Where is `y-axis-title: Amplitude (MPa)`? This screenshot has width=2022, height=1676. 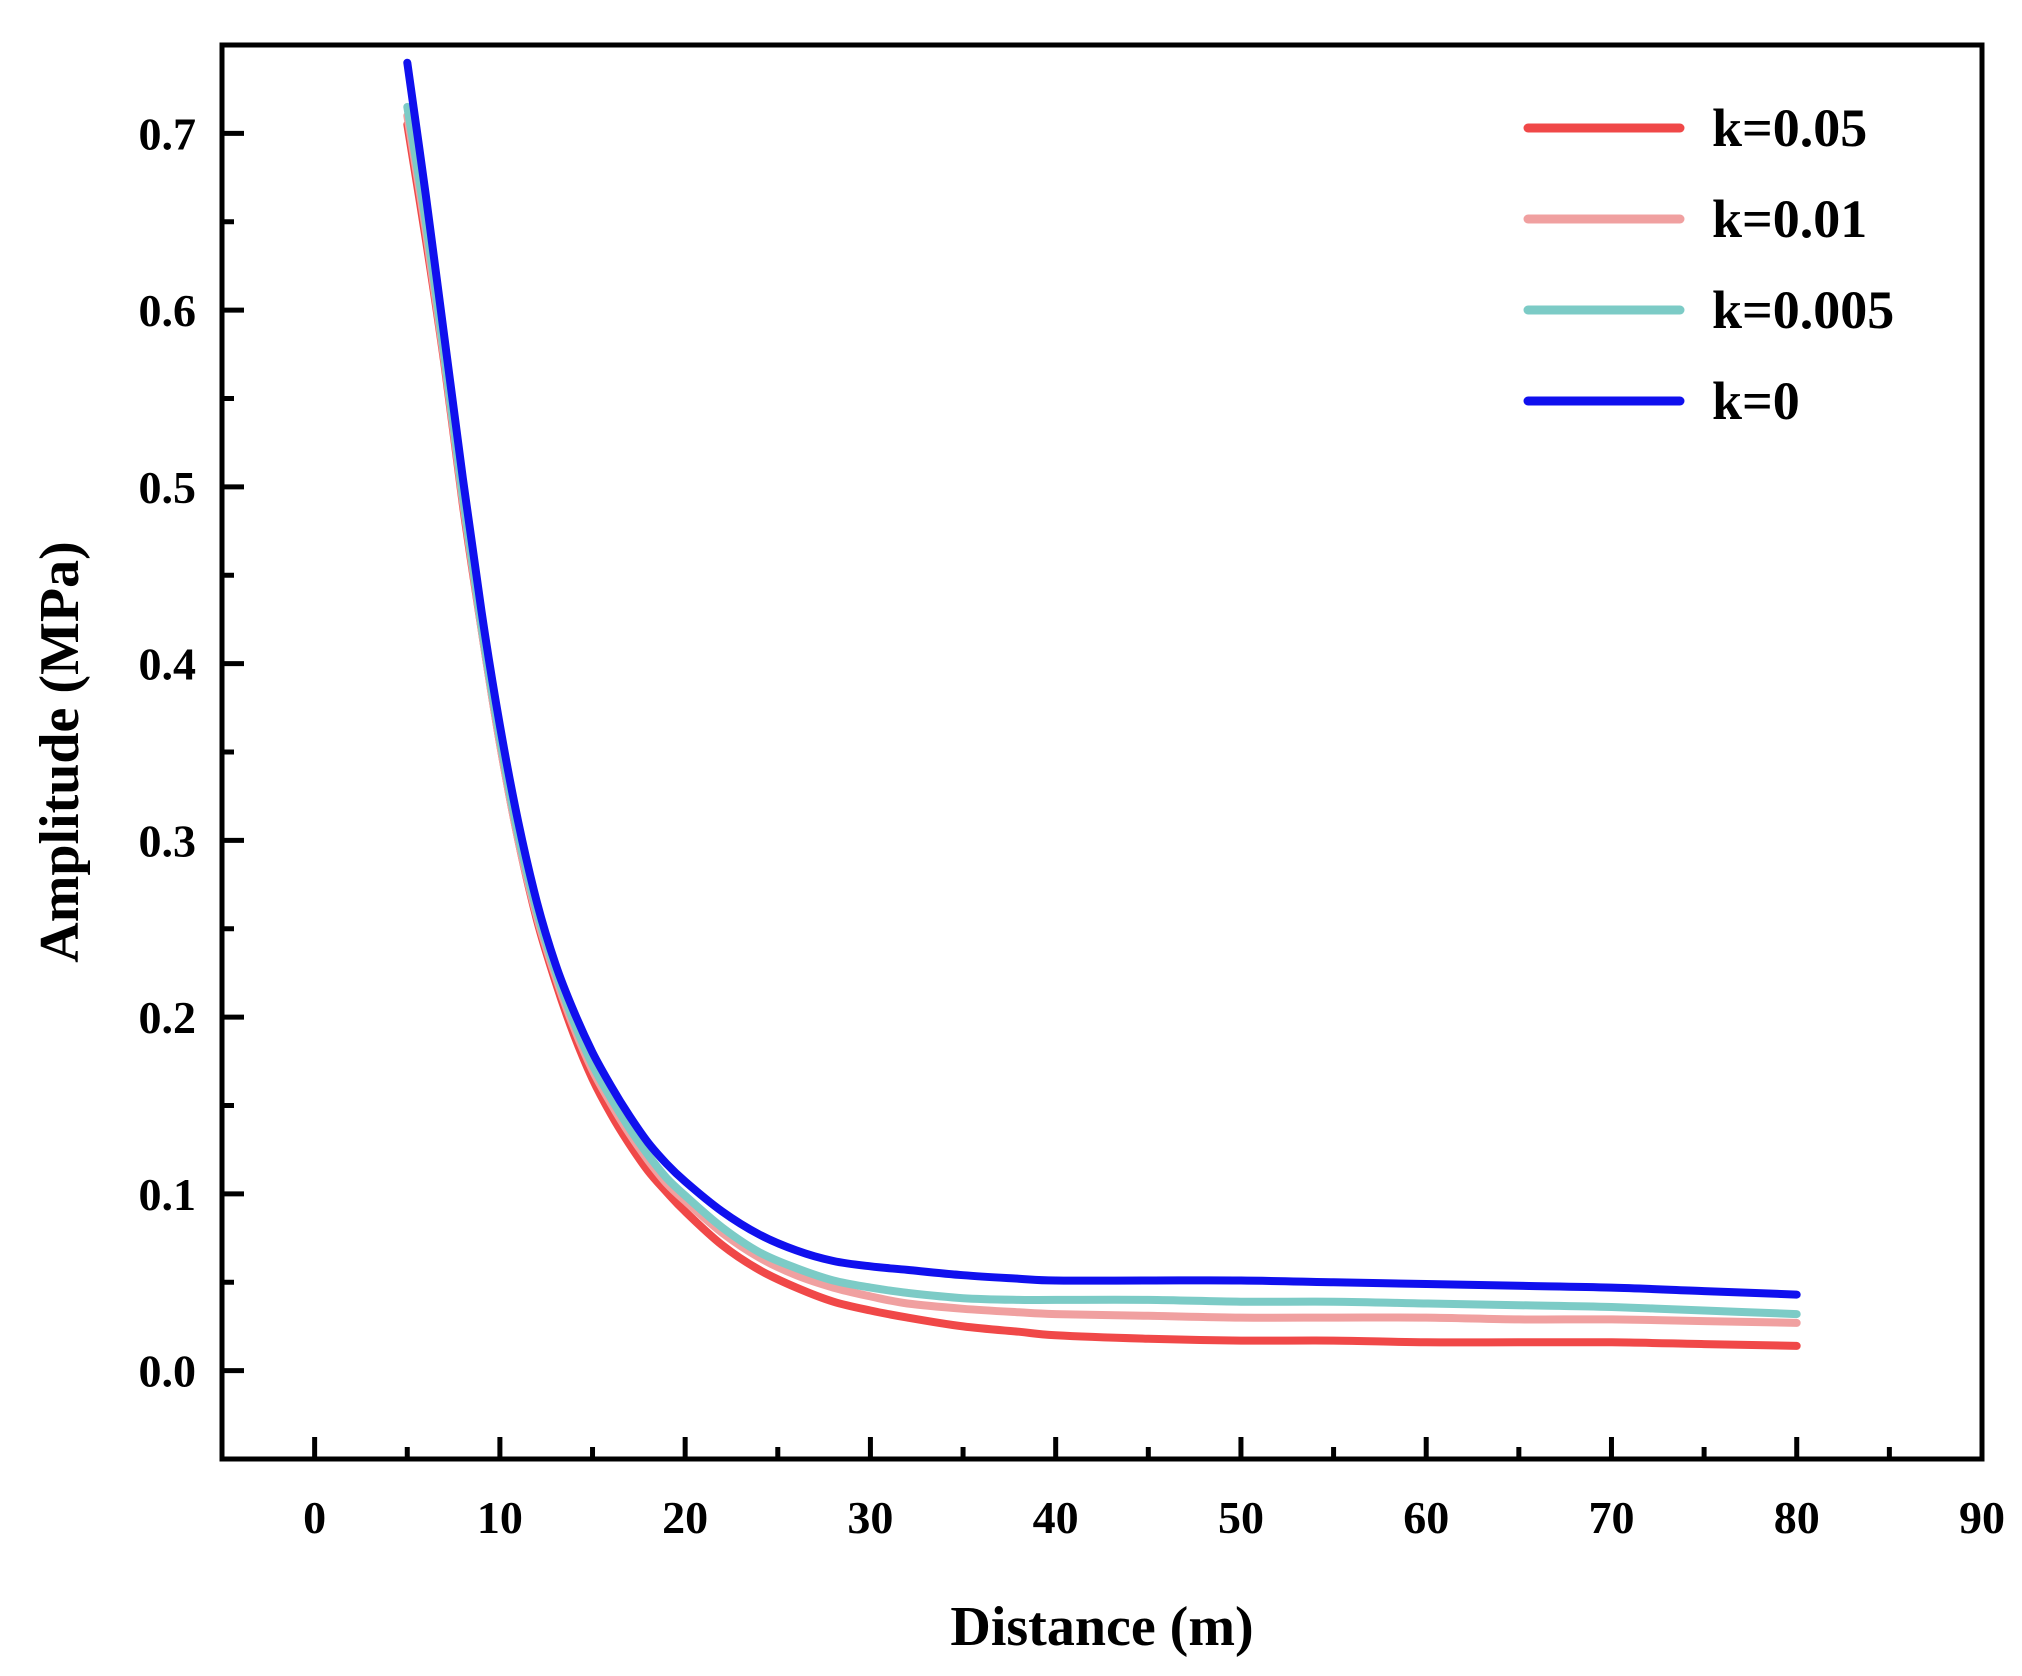 y-axis-title: Amplitude (MPa) is located at coordinates (60, 752).